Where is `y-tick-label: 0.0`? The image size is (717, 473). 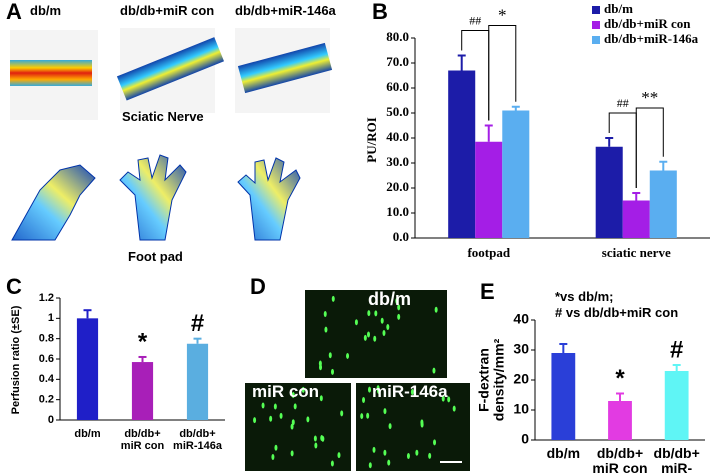 y-tick-label: 0.0 is located at coordinates (401, 236).